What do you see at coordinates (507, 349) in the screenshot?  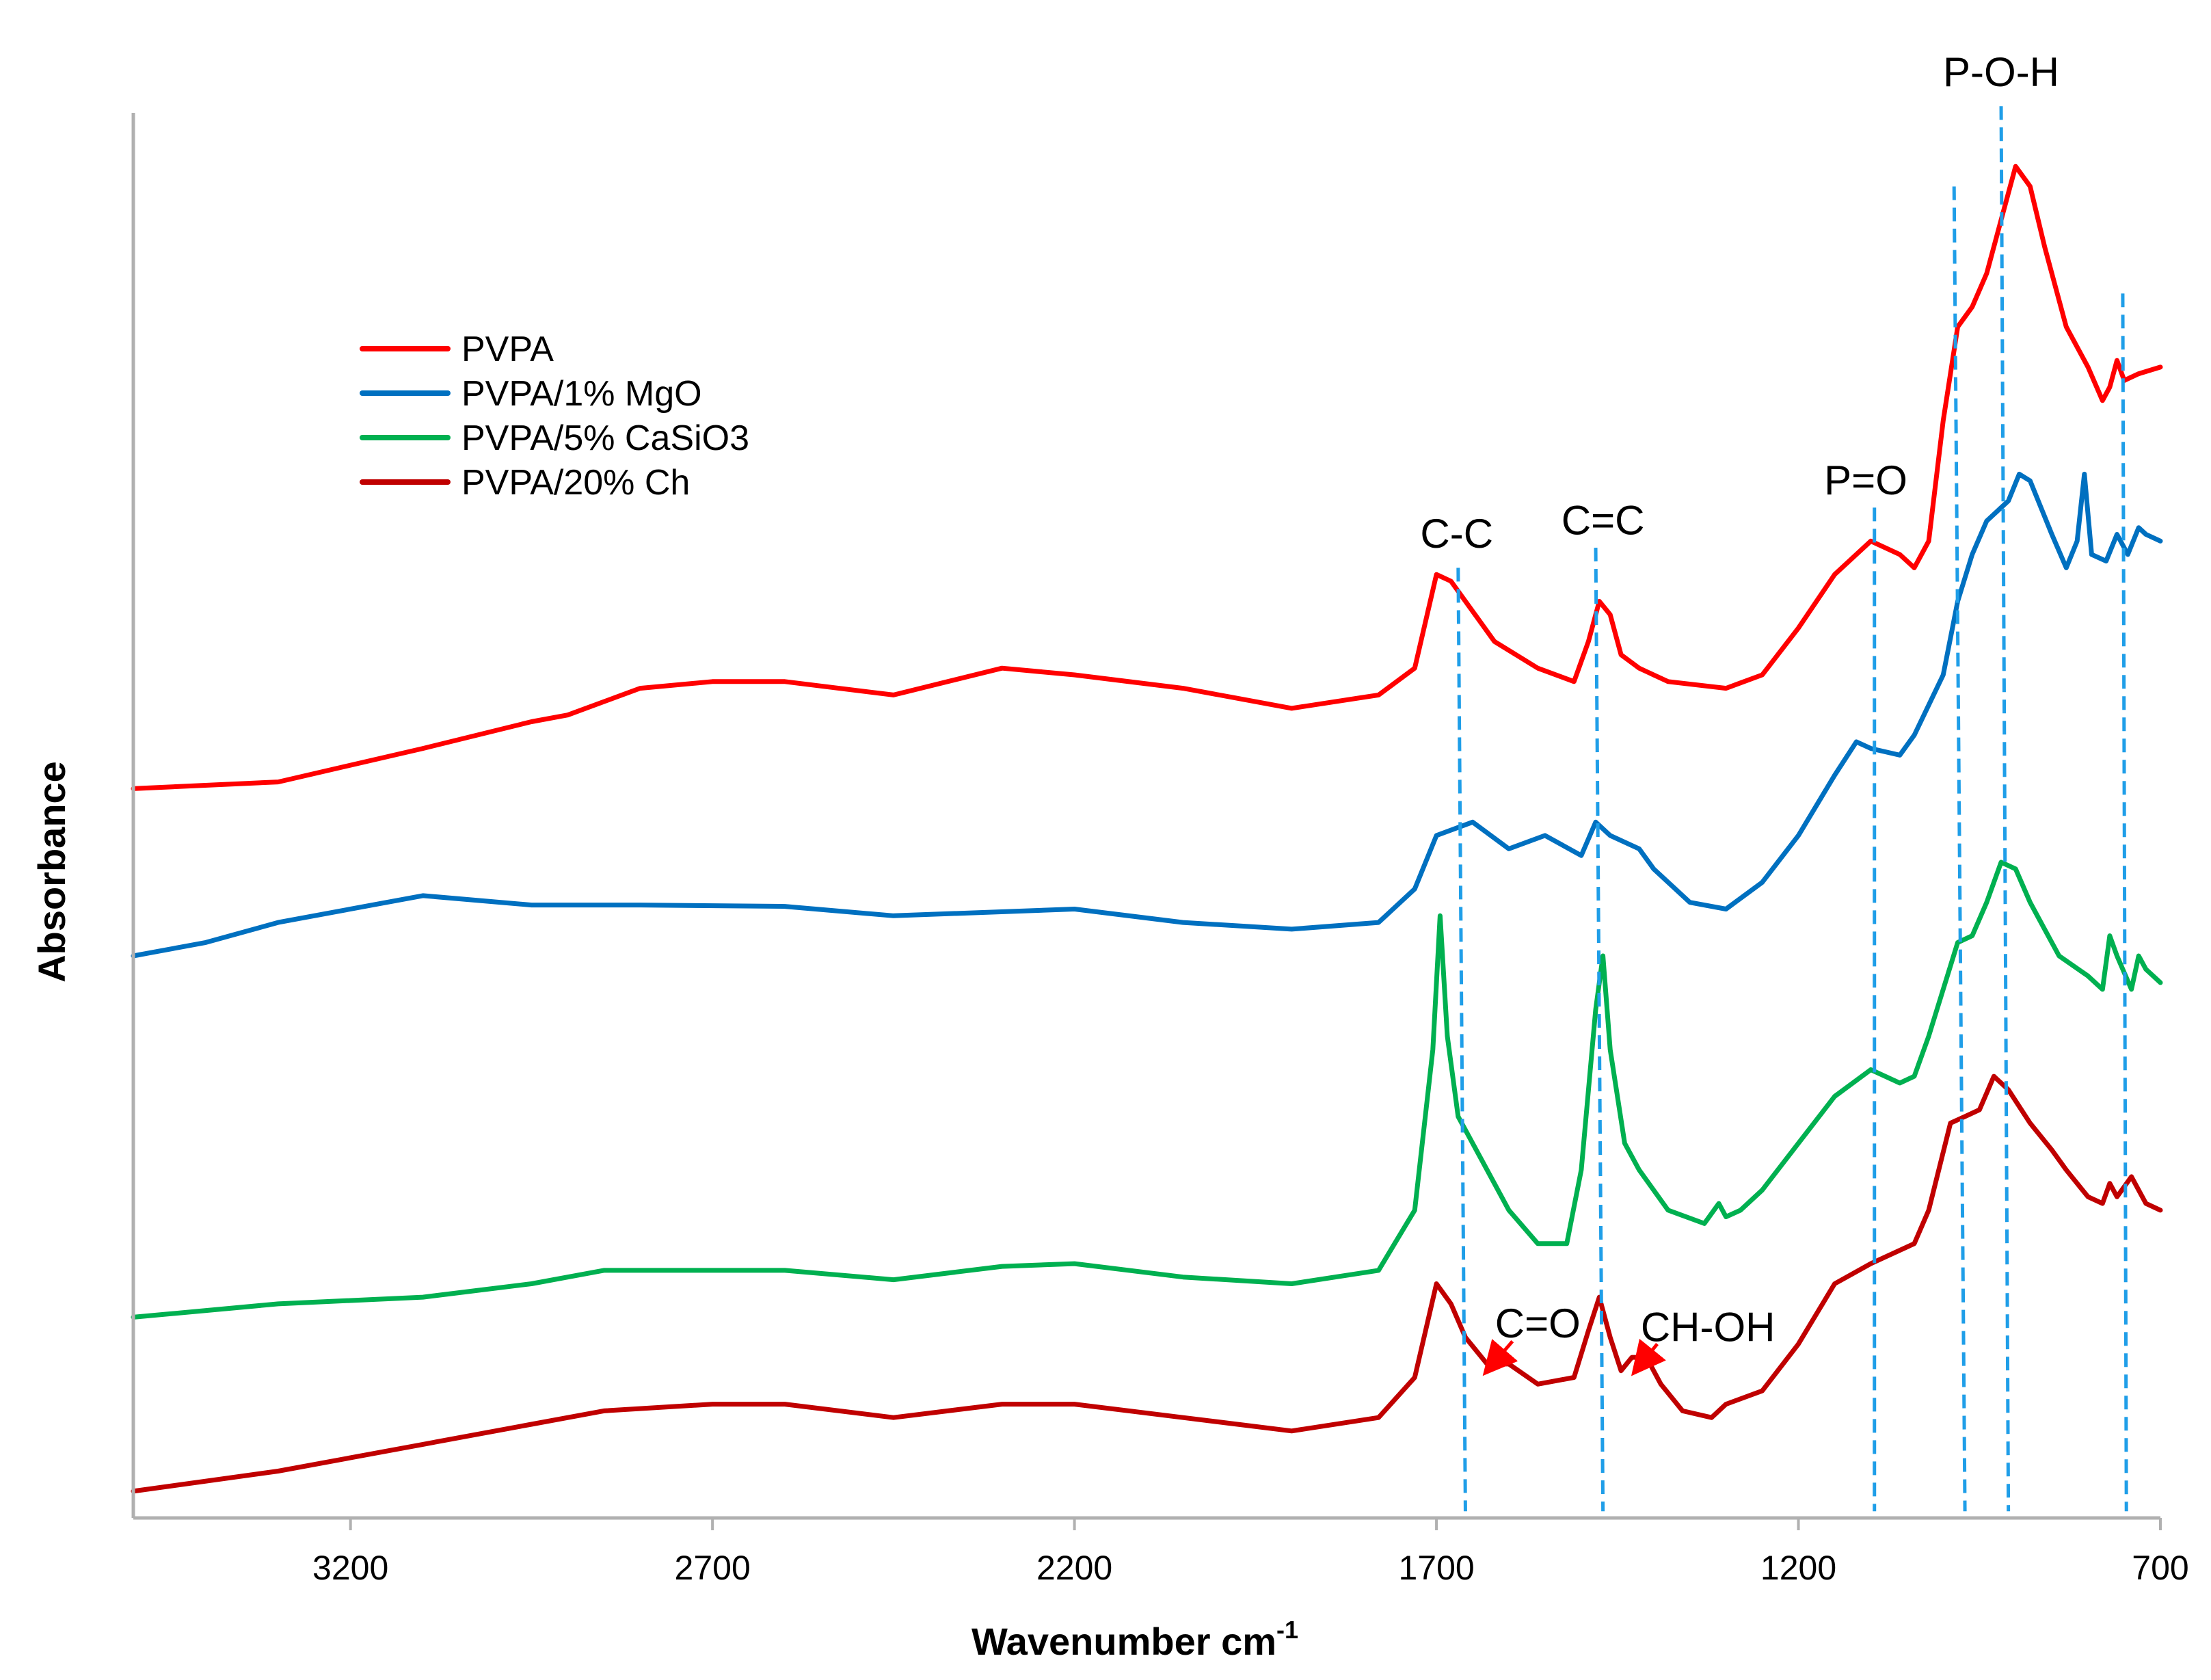 I see `legend-label-0: PVPA` at bounding box center [507, 349].